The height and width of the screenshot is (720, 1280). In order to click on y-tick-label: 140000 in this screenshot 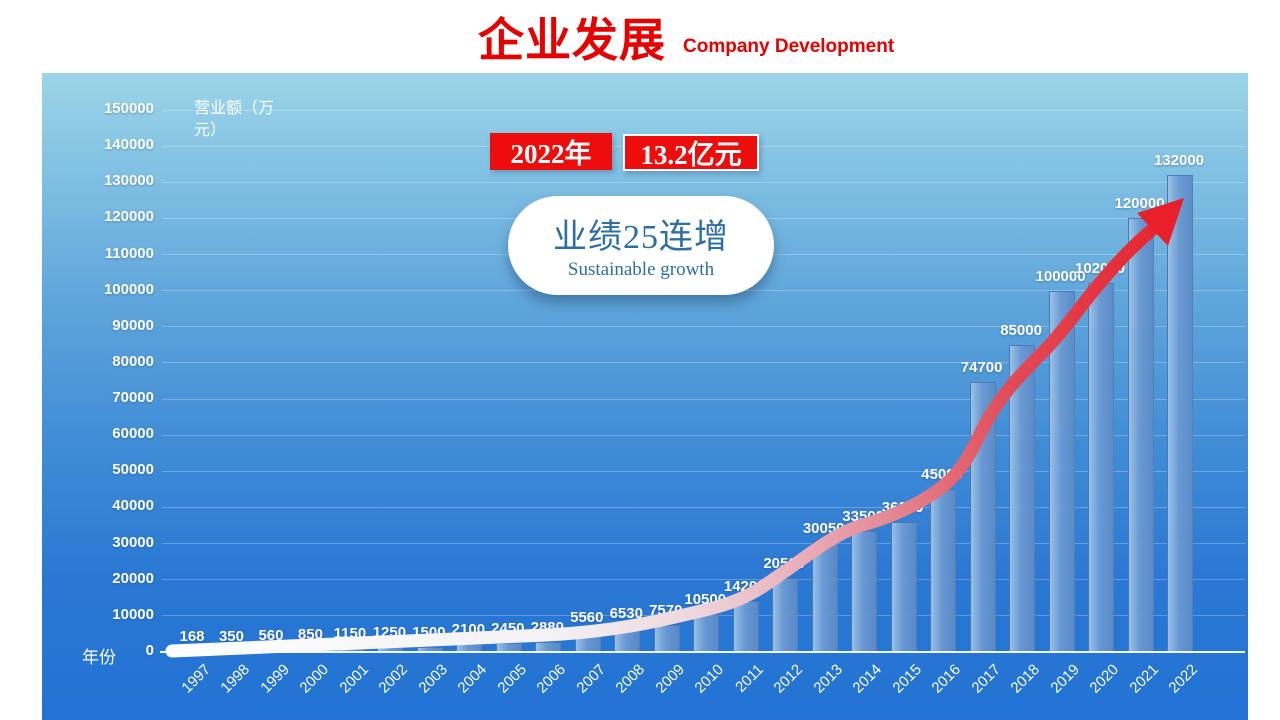, I will do `click(128, 145)`.